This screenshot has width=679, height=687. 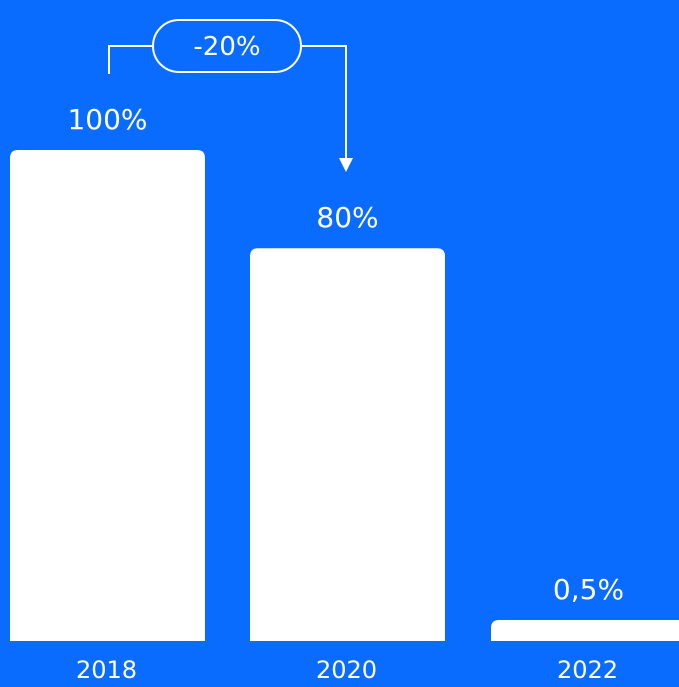 I want to click on annotation-connector-line, so click(x=227, y=102).